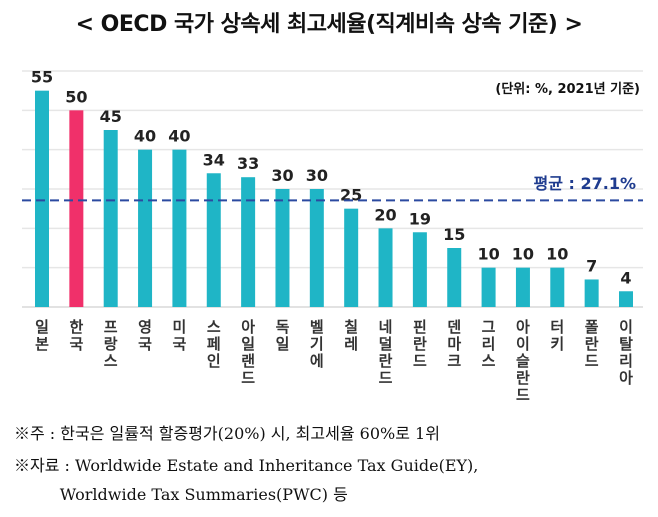 The width and height of the screenshot is (658, 517). Describe the element at coordinates (625, 277) in the screenshot. I see `data-label: 4` at that location.